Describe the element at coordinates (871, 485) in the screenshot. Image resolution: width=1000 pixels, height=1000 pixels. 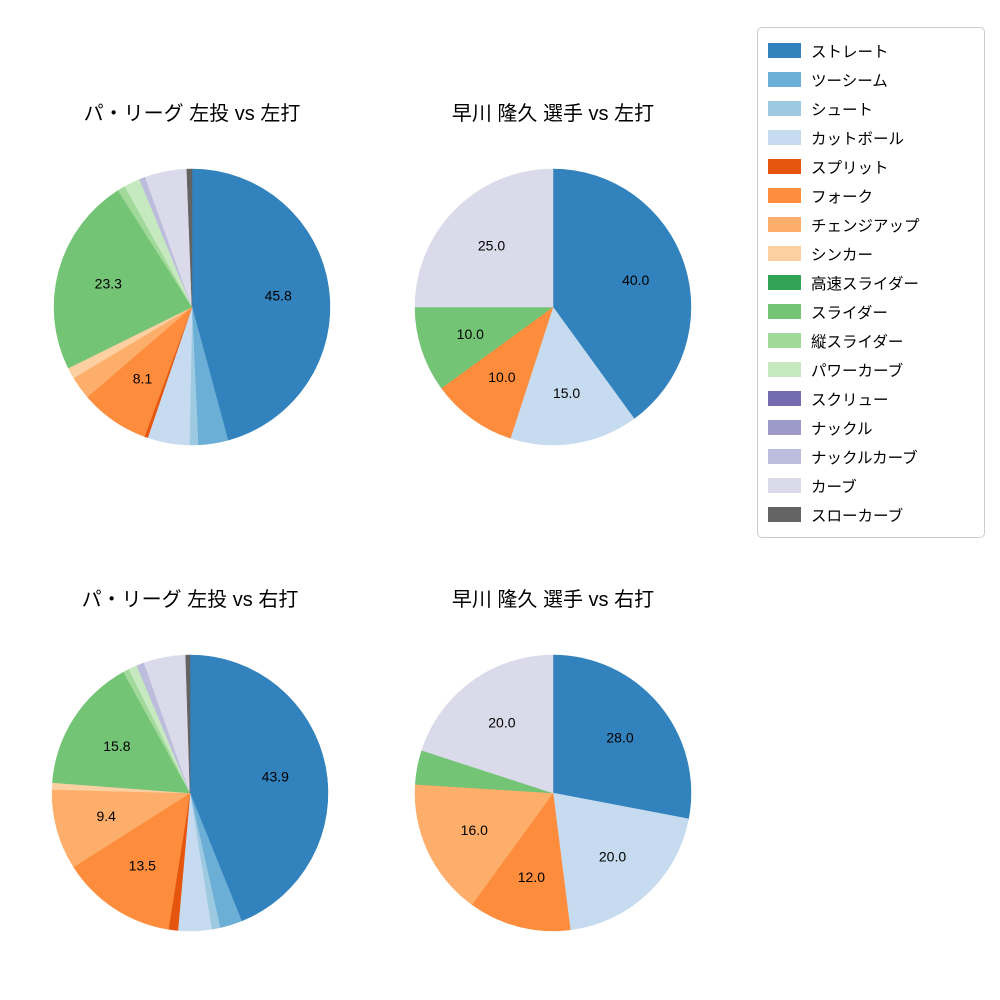
I see `legend-item-カーブ: カーブ` at that location.